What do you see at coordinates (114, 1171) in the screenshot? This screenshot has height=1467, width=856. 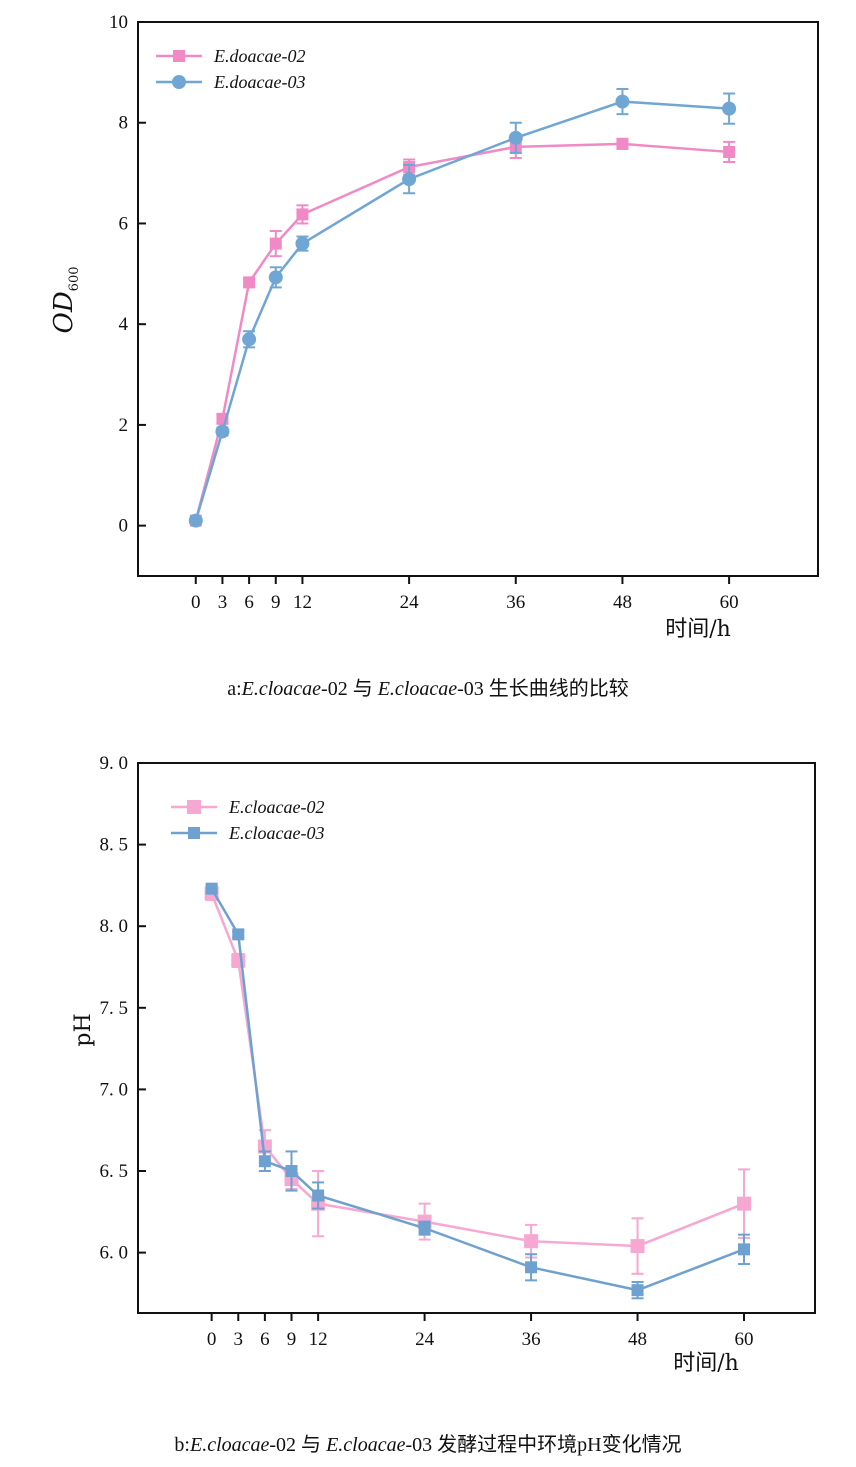 I see `chart-b-y-tick-label: 6. 5` at bounding box center [114, 1171].